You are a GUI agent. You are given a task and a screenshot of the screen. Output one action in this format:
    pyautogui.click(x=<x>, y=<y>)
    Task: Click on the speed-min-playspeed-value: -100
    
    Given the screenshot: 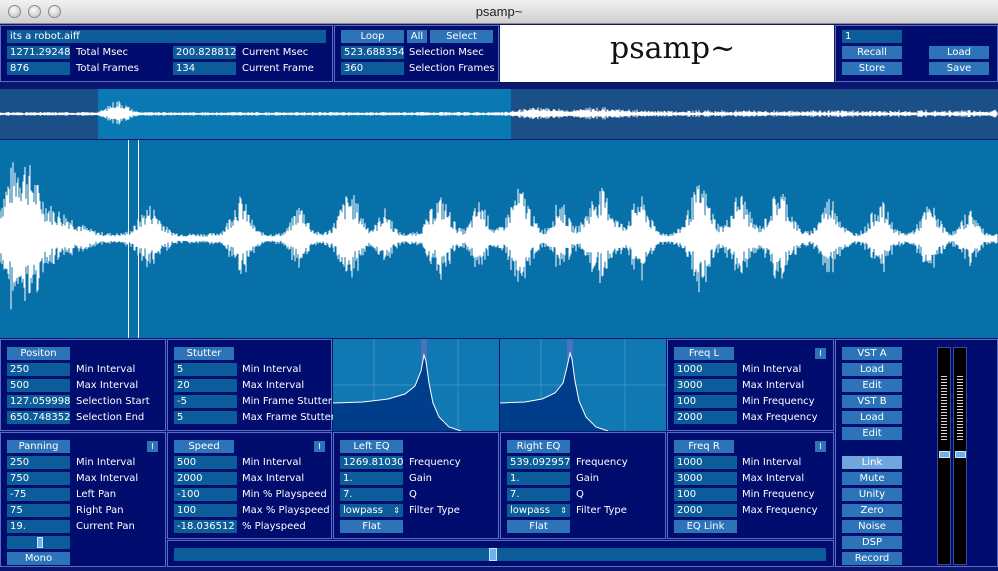 What is the action you would take?
    pyautogui.click(x=205, y=494)
    